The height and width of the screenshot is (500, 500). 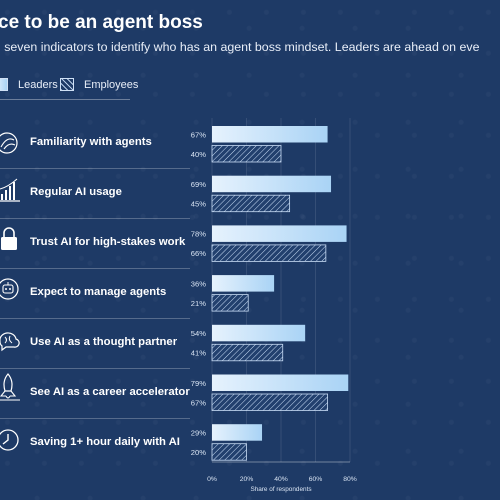 What do you see at coordinates (198, 253) in the screenshot?
I see `value-label-employees: 66%` at bounding box center [198, 253].